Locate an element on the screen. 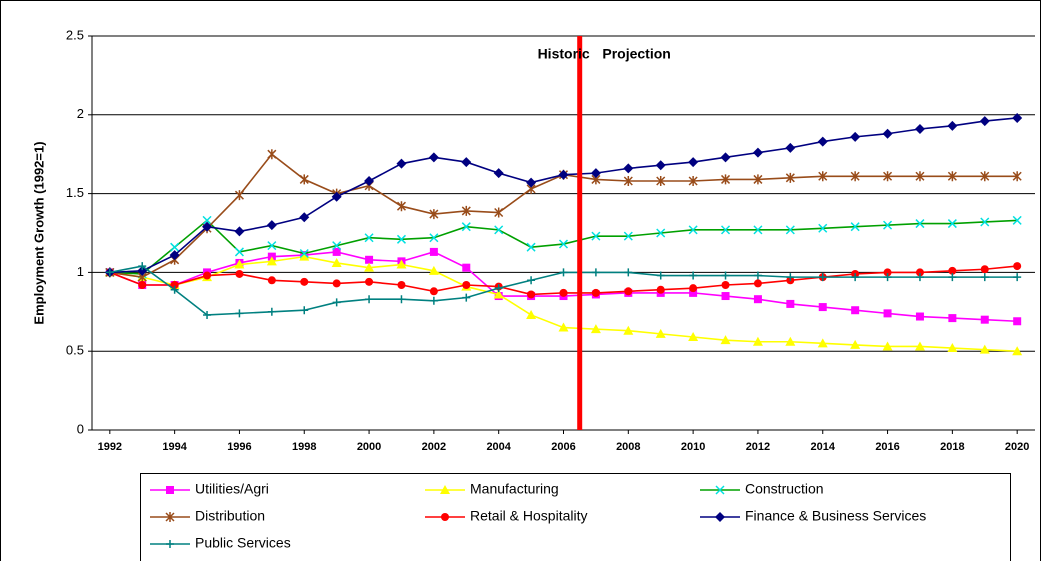 This screenshot has width=1041, height=561. y-tick-label: 2.5 is located at coordinates (75, 34).